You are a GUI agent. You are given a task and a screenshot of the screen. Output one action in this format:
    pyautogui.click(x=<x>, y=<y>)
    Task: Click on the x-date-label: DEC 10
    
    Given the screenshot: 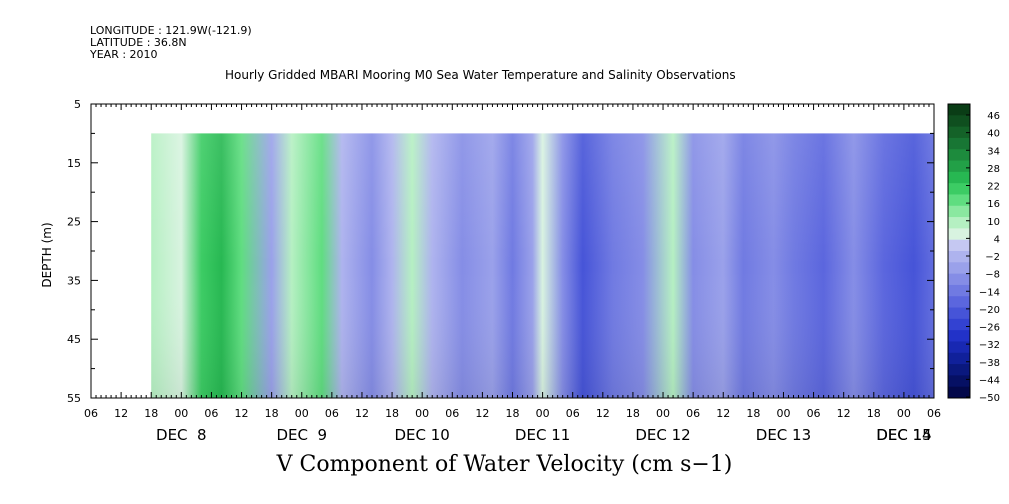 What is the action you would take?
    pyautogui.click(x=421, y=435)
    